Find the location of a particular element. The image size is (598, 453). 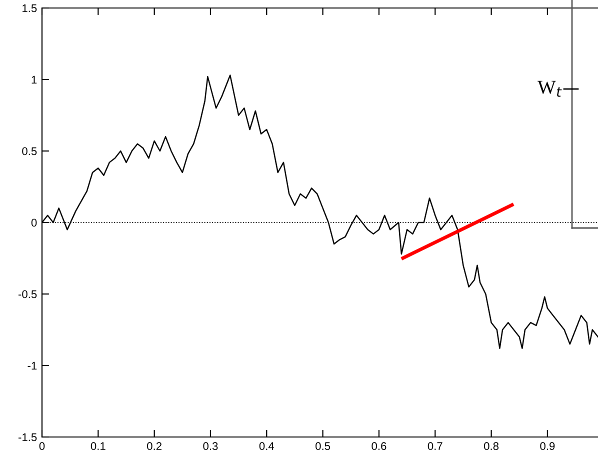

x-tick-label: 0.9 is located at coordinates (547, 446).